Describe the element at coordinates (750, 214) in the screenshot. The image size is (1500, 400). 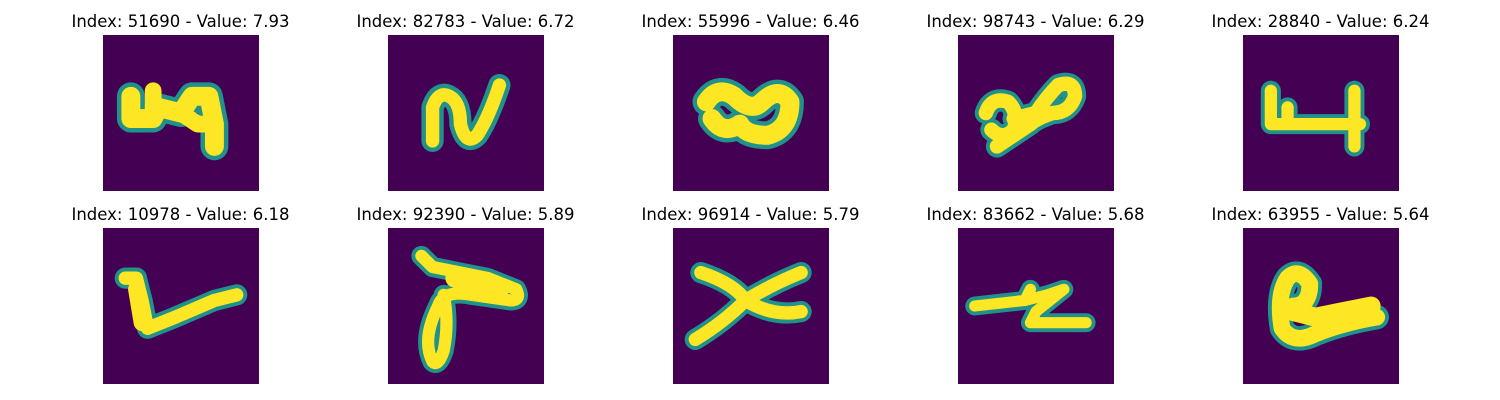
I see `panel-title: Index: 96914 - Value: 5.79` at that location.